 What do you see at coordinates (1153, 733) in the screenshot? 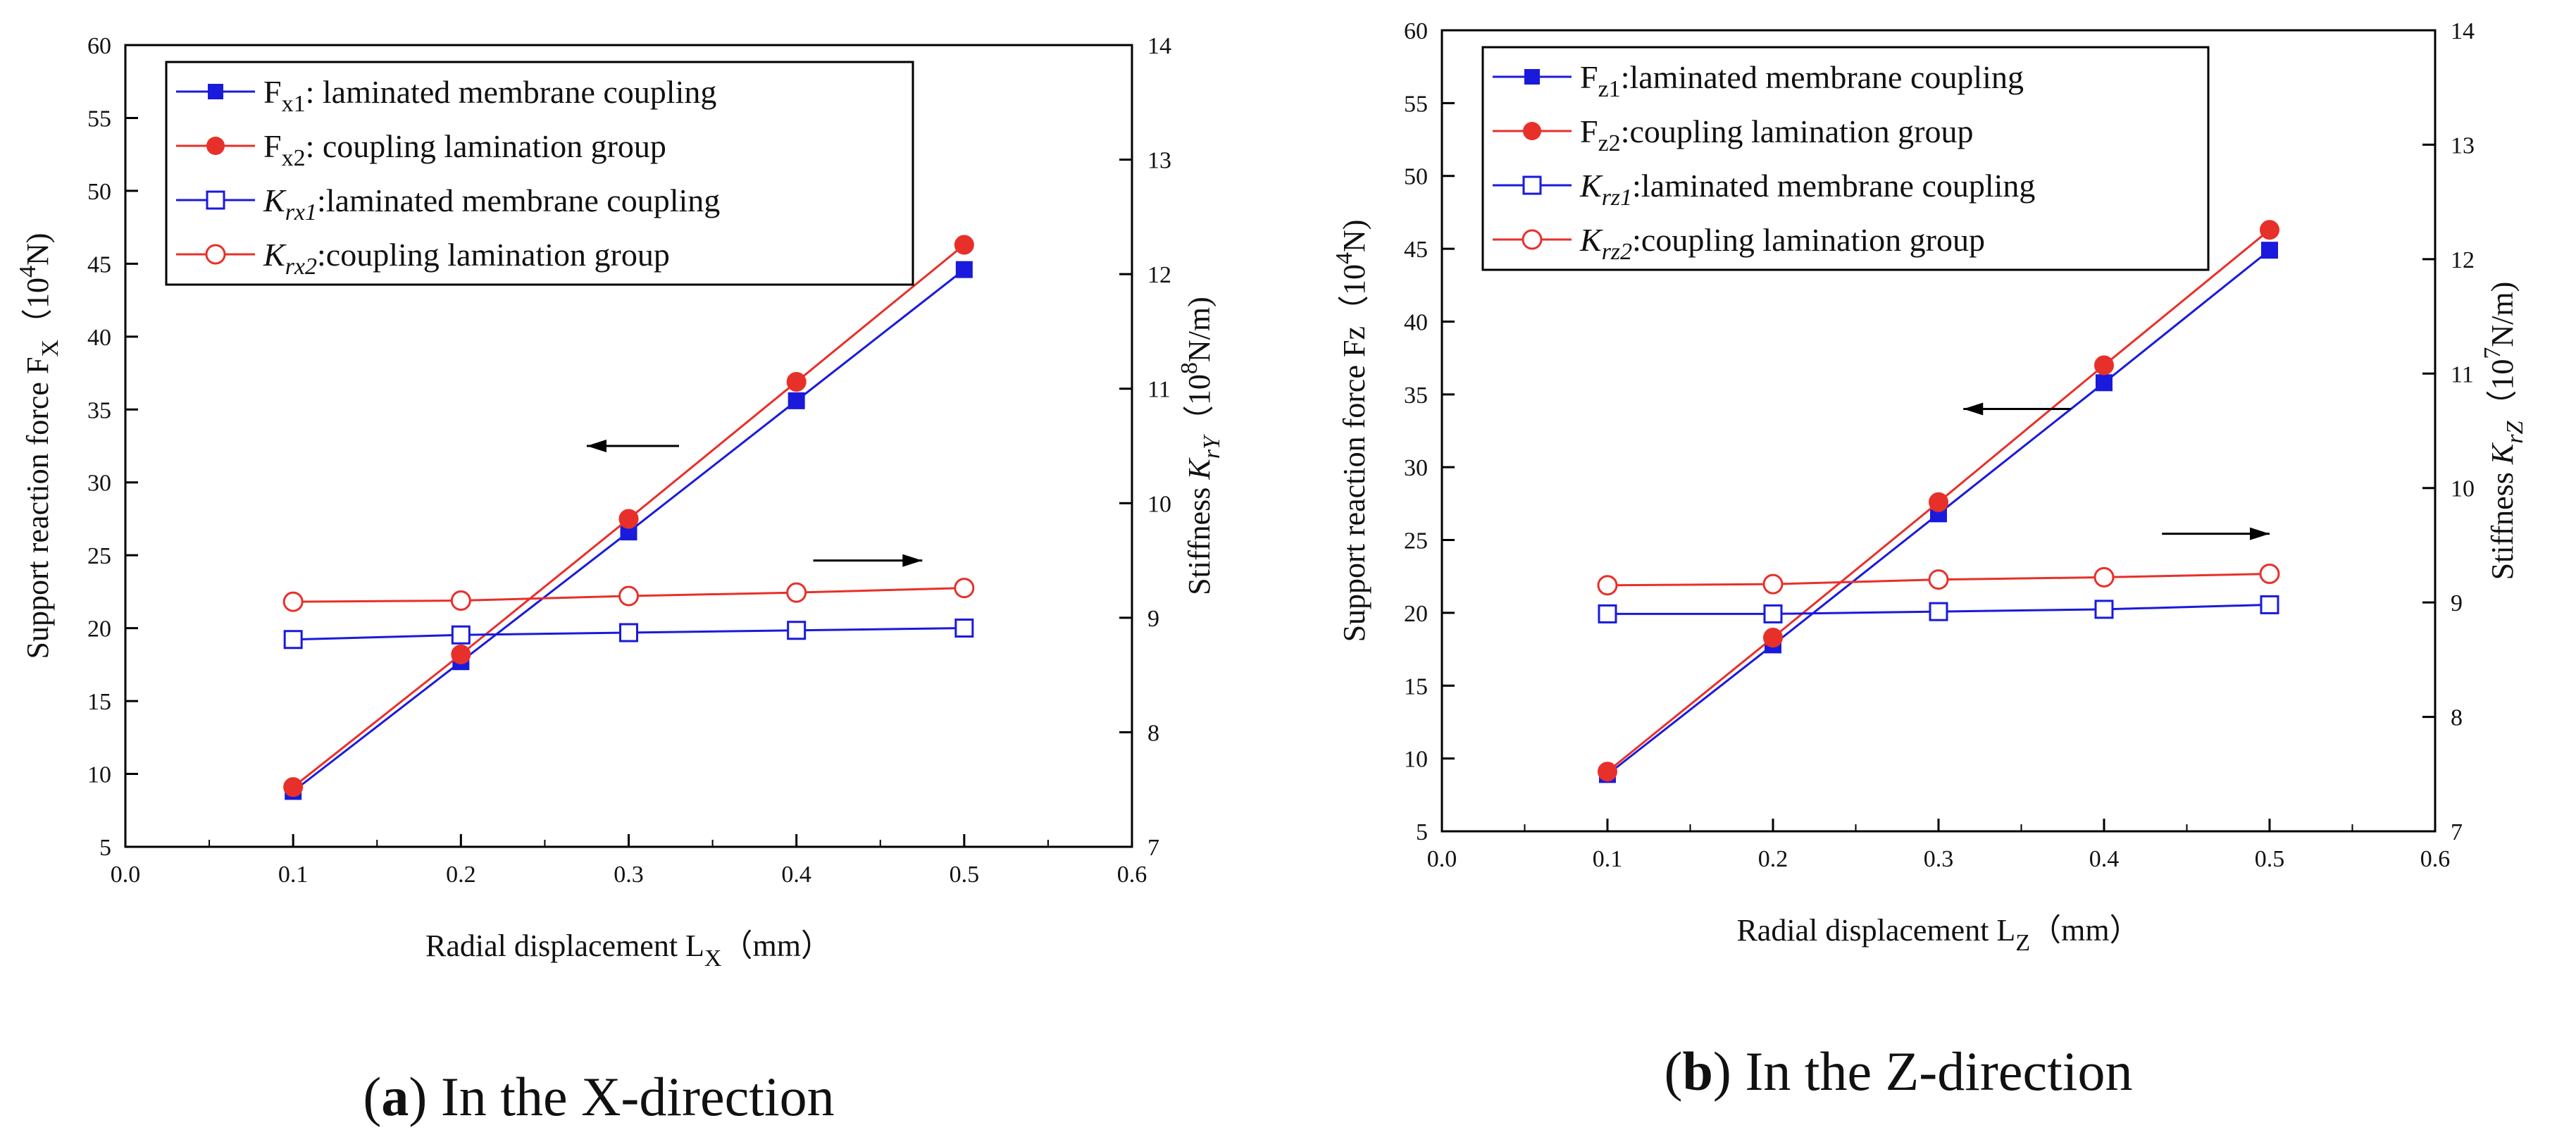
I see `y-right-tick-label: 8` at bounding box center [1153, 733].